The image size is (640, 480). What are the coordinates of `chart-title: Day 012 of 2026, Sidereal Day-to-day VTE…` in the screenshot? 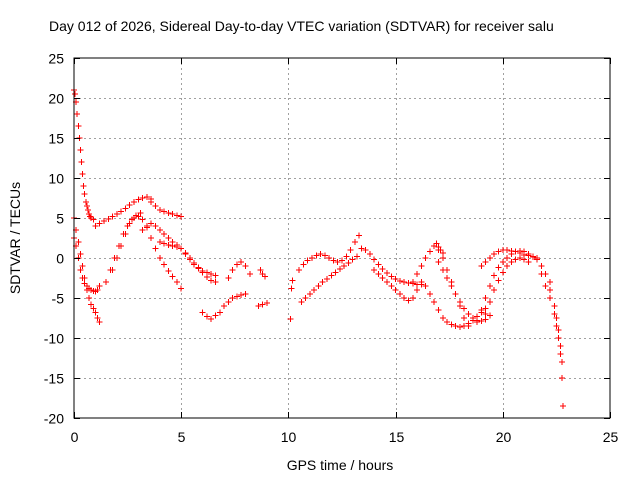 It's located at (301, 26).